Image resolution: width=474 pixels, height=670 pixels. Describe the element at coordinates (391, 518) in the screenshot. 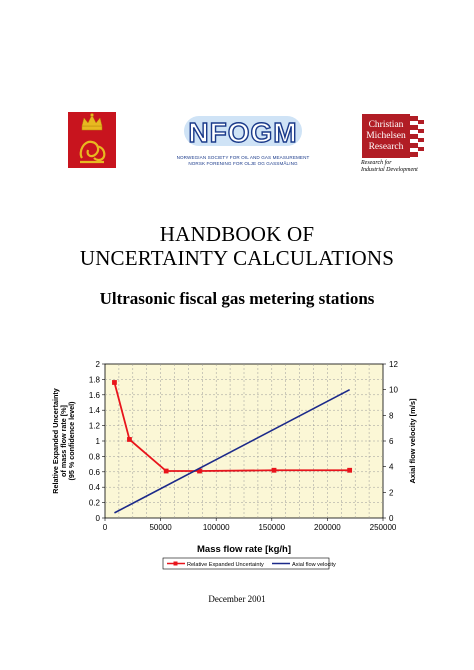

I see `y-right-tick-label: 0` at that location.